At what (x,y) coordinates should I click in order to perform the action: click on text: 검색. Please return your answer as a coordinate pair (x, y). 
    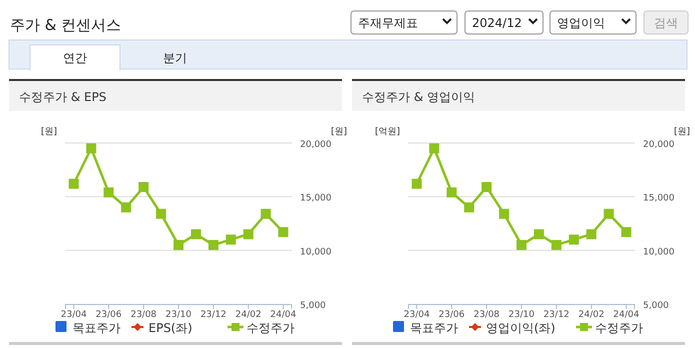
    Looking at the image, I should click on (666, 23).